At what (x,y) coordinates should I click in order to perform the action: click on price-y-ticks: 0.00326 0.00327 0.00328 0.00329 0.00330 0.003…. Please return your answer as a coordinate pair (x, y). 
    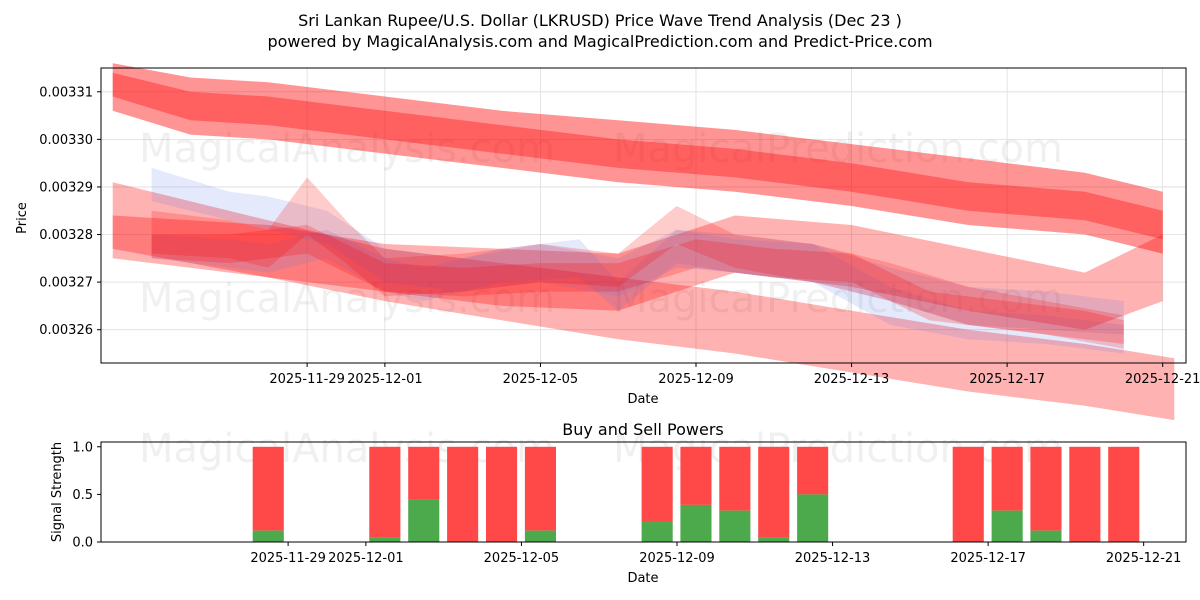
    Looking at the image, I should click on (70, 211).